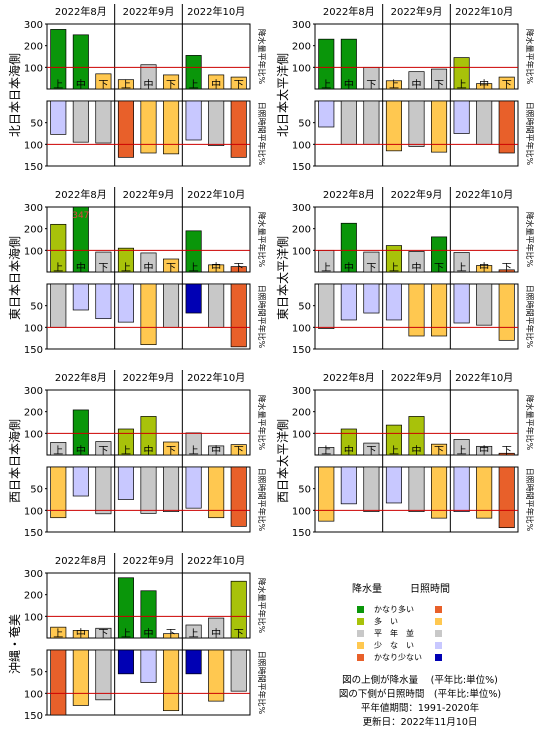 This screenshot has height=750, width=550. What do you see at coordinates (262, 423) in the screenshot?
I see `precip-axis-label: 降水量平年比%` at bounding box center [262, 423].